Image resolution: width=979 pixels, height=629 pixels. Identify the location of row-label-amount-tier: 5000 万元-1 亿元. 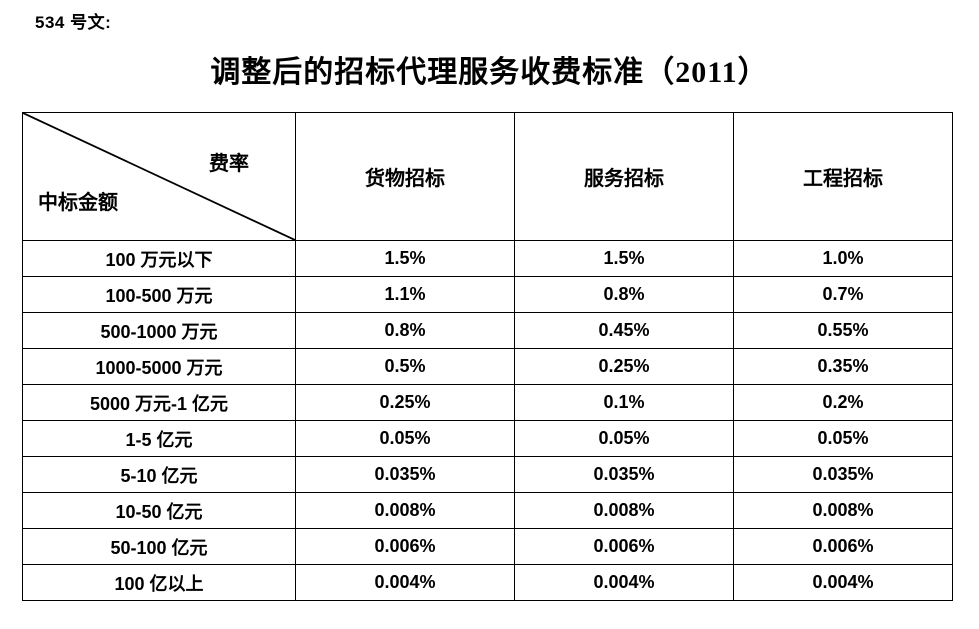
(159, 402).